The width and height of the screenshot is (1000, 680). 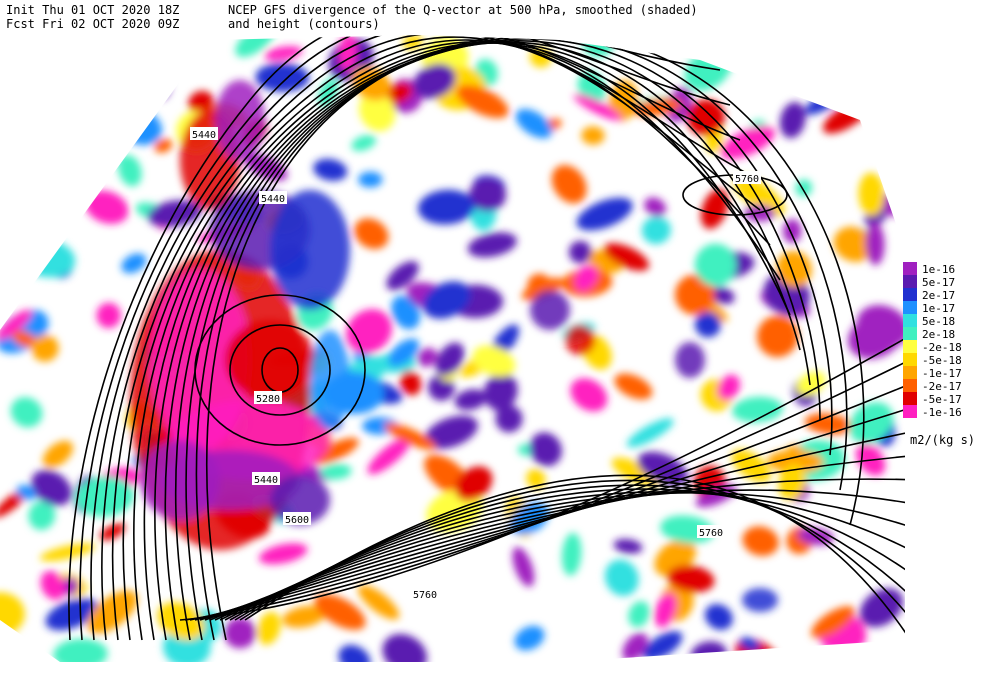 What do you see at coordinates (938, 269) in the screenshot?
I see `legend-label: 1e-16` at bounding box center [938, 269].